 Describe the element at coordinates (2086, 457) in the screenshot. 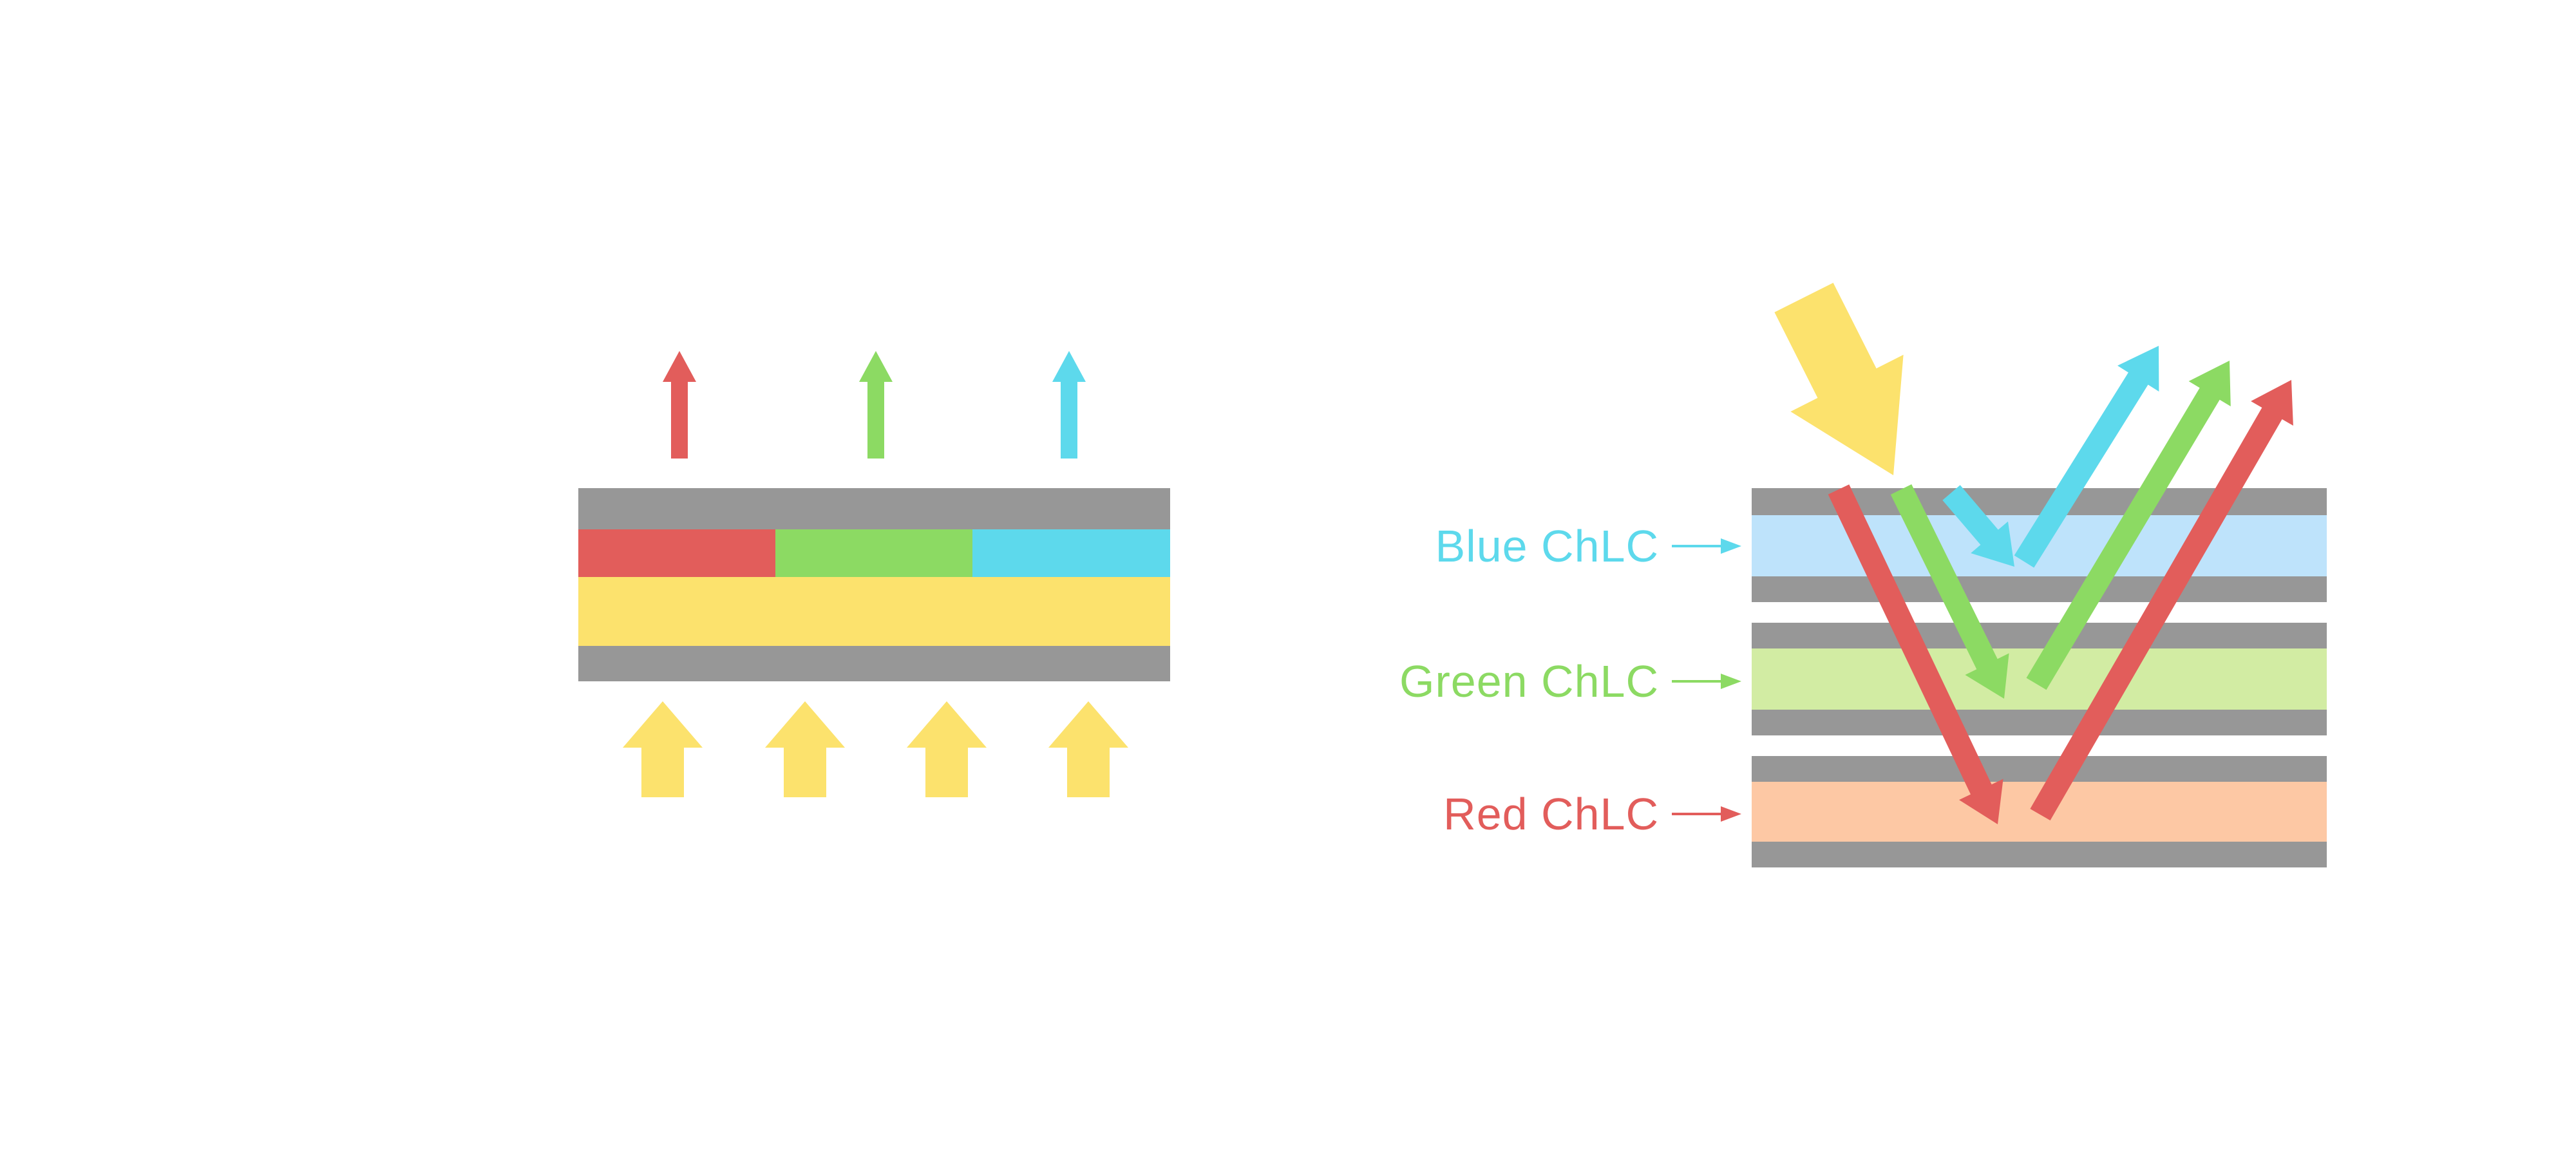

I see `cyan-beam-reflected-arrow-icon` at that location.